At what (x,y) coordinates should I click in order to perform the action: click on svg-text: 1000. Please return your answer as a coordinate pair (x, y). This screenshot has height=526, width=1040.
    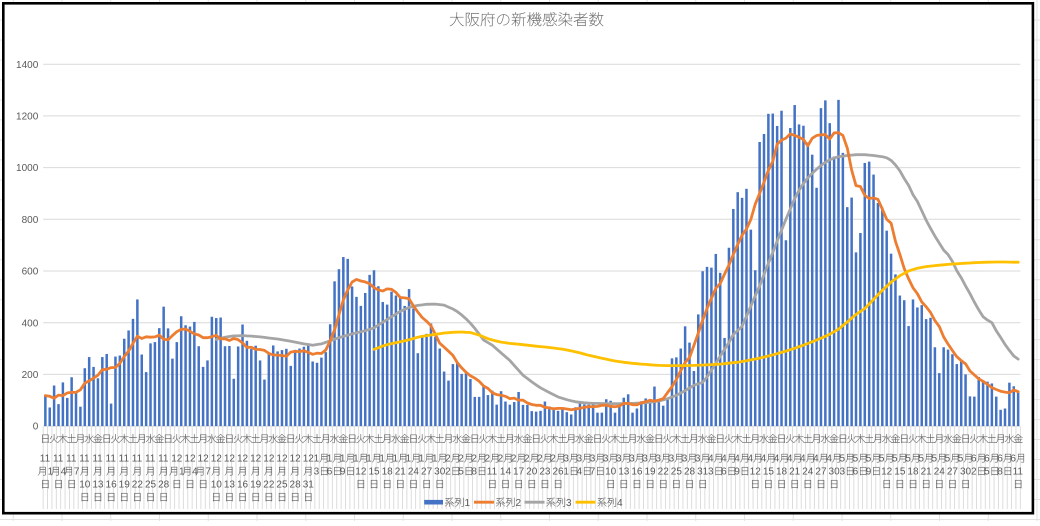
    Looking at the image, I should click on (27, 168).